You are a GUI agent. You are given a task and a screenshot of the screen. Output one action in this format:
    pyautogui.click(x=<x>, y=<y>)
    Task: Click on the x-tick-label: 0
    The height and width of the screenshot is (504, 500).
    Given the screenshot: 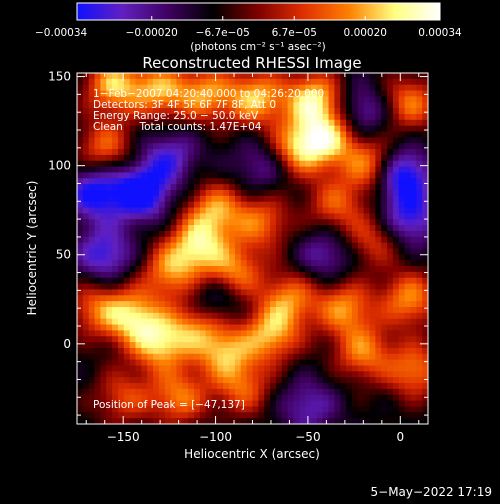 What is the action you would take?
    pyautogui.click(x=400, y=437)
    